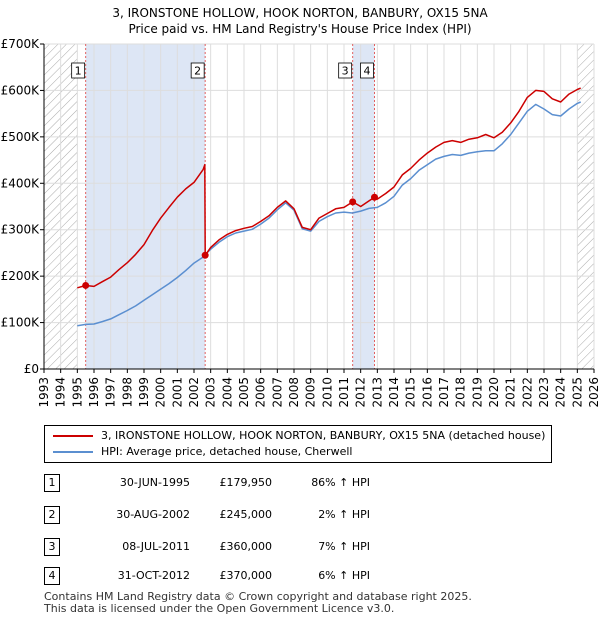 The width and height of the screenshot is (600, 620). What do you see at coordinates (73, 452) in the screenshot?
I see `legend-swatch-hpi` at bounding box center [73, 452].